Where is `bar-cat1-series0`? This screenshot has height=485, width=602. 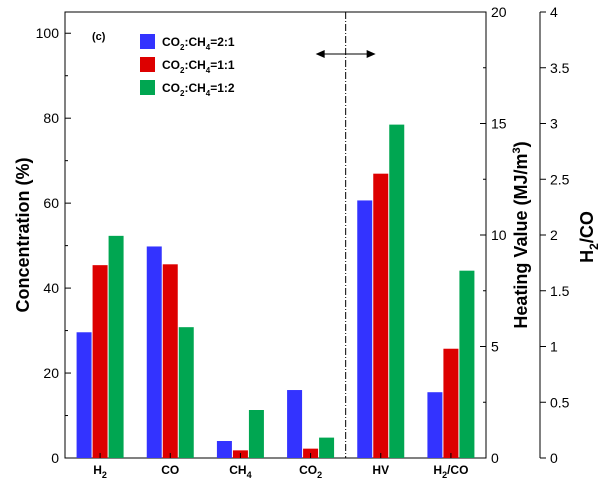
bar-cat1-series0 is located at coordinates (154, 352).